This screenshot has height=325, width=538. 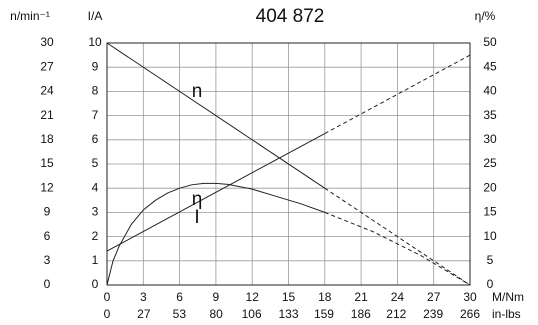 I want to click on x2-tick-label: 53, so click(x=180, y=314).